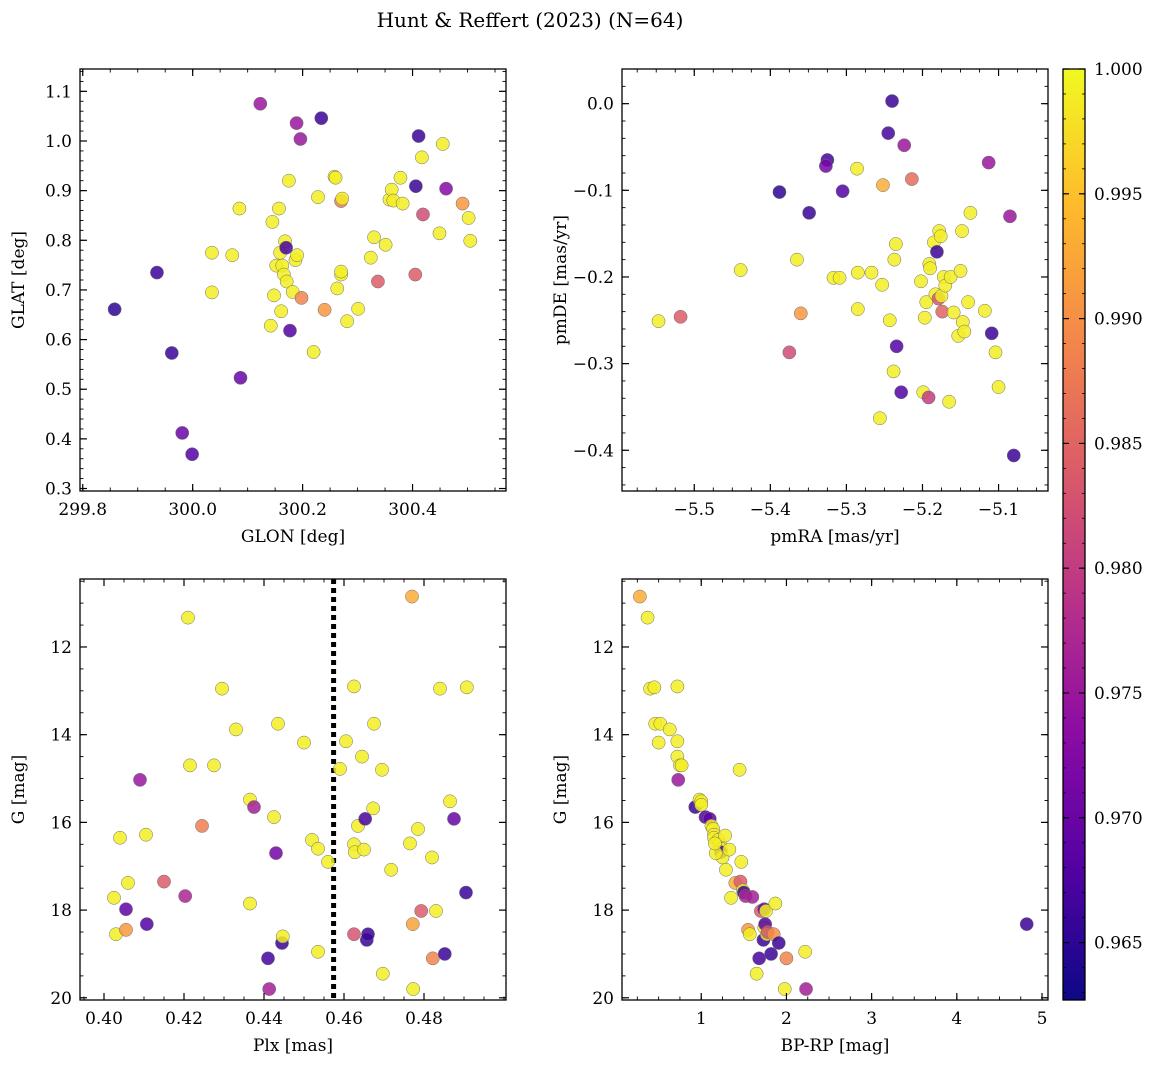 The height and width of the screenshot is (1068, 1161). What do you see at coordinates (293, 537) in the screenshot?
I see `x-axis-label: GLON [deg]` at bounding box center [293, 537].